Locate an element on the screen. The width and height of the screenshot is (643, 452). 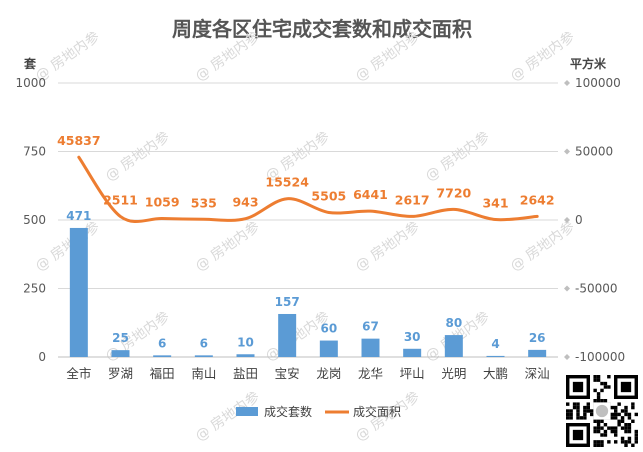
left-tick-label: 250 is located at coordinates (34, 289).